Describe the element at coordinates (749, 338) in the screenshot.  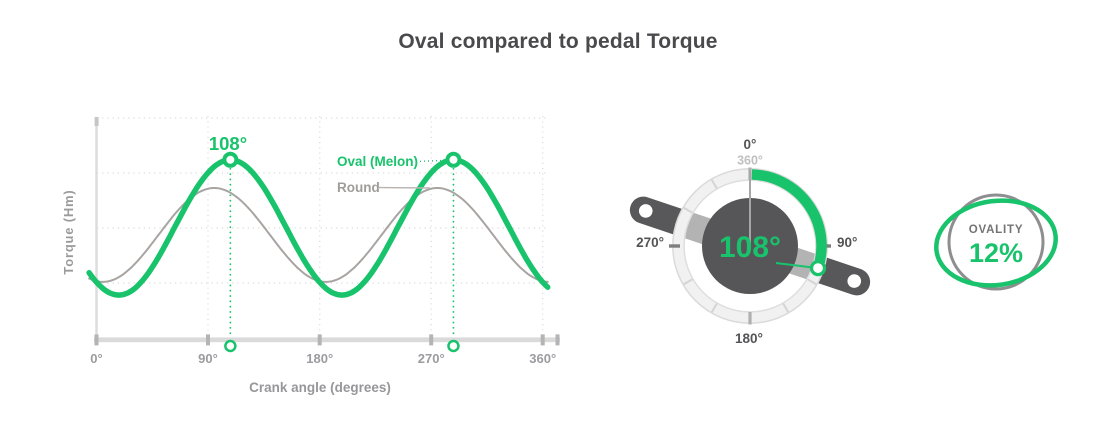
I see `gauge-label-180: 180°` at that location.